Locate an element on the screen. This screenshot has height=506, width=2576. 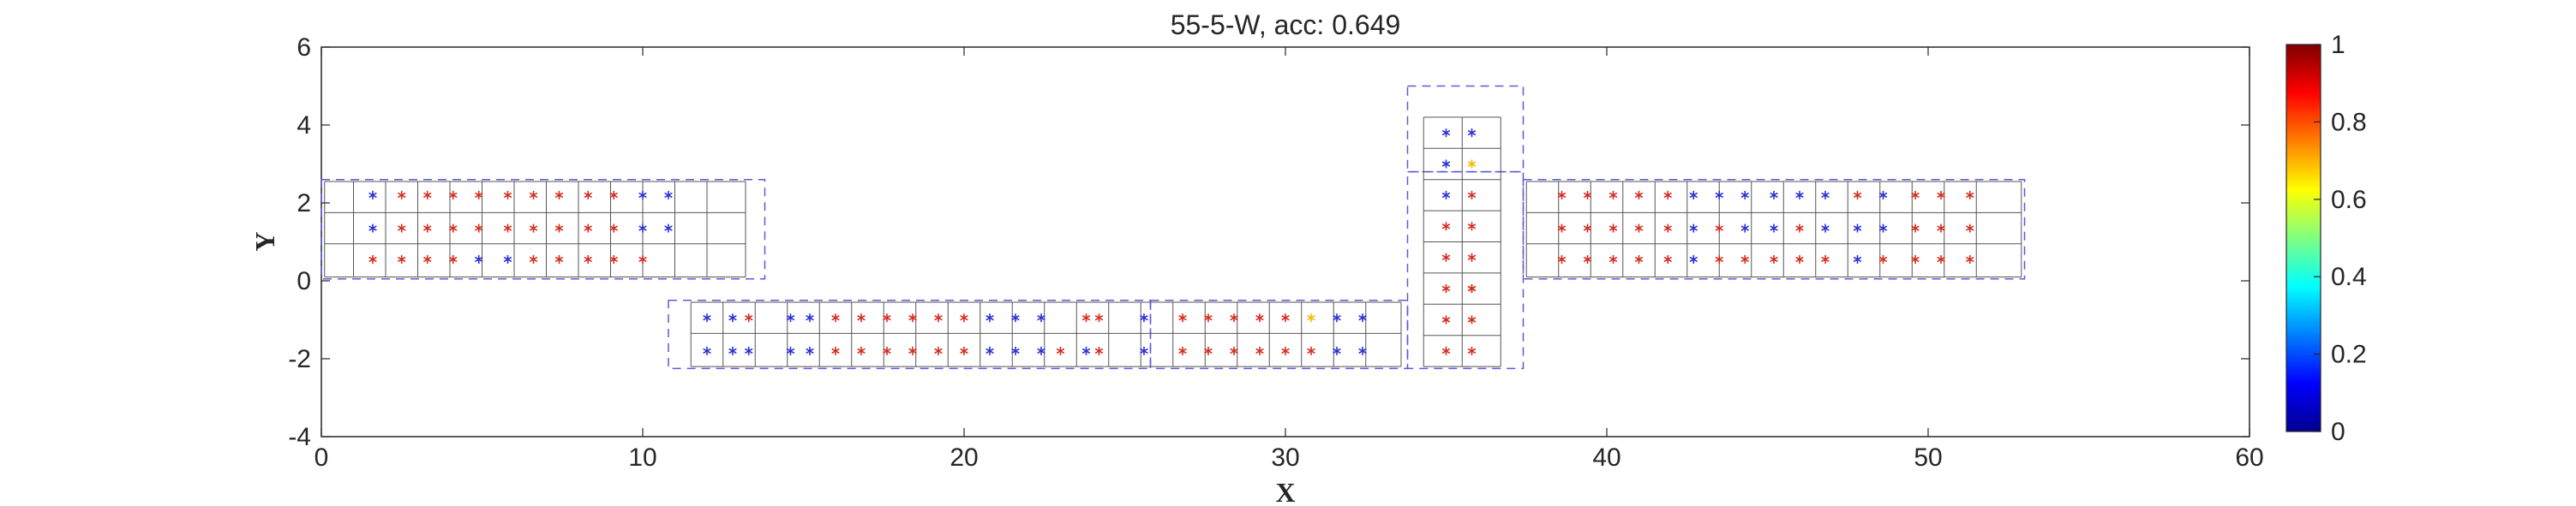
y-tick-label: -4 is located at coordinates (299, 437).